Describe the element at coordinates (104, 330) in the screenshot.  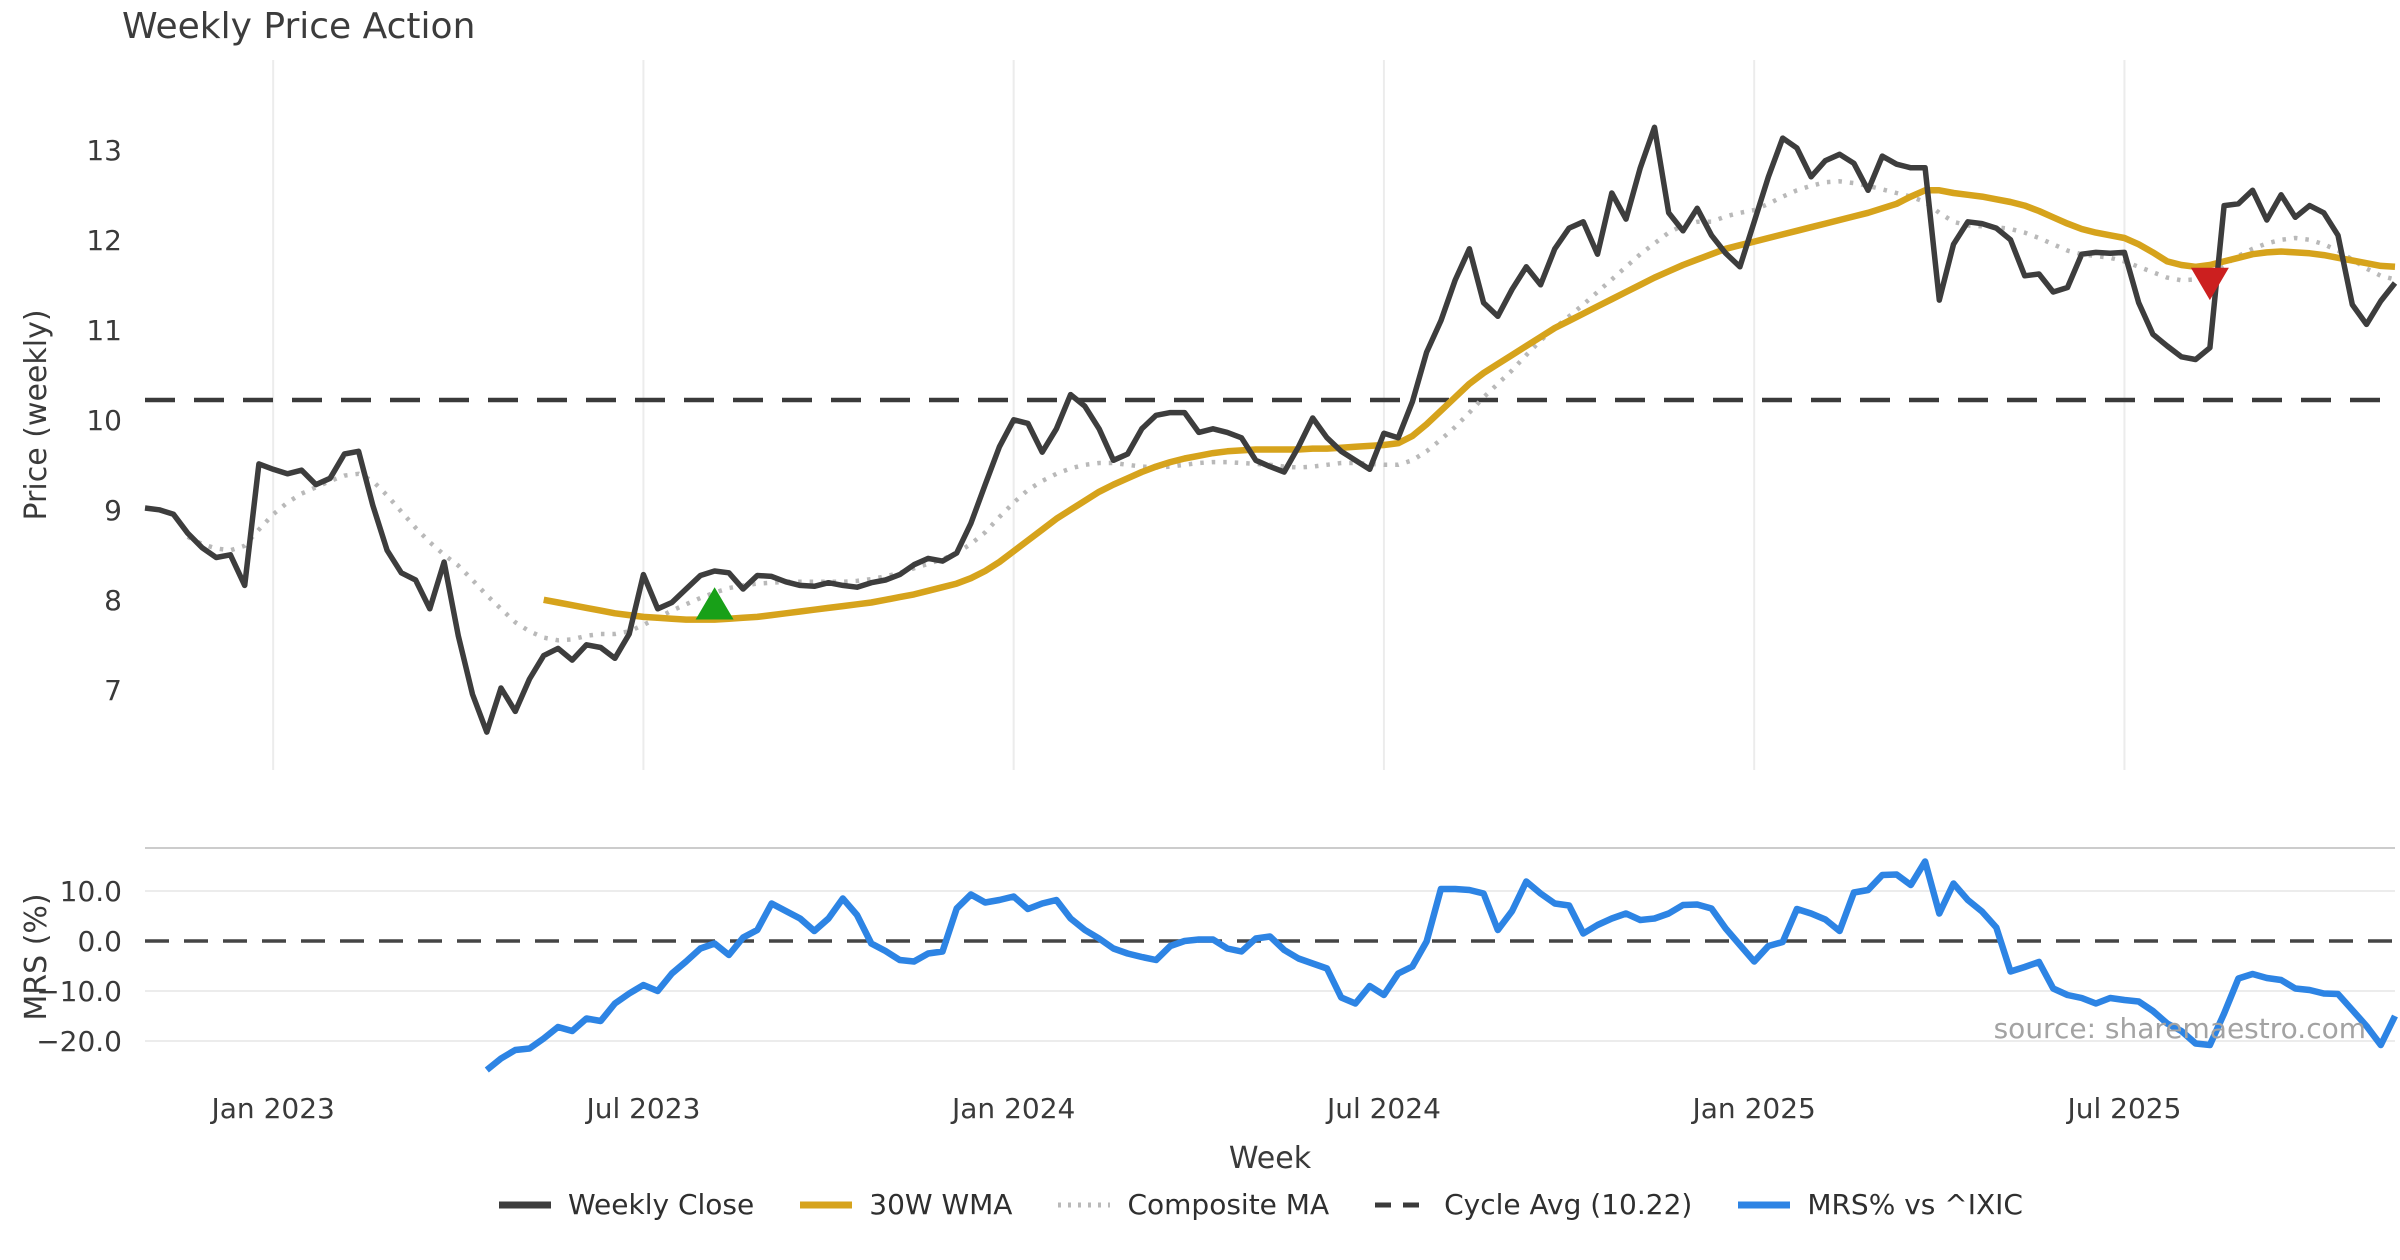
I see `price-tick-label: 11` at that location.